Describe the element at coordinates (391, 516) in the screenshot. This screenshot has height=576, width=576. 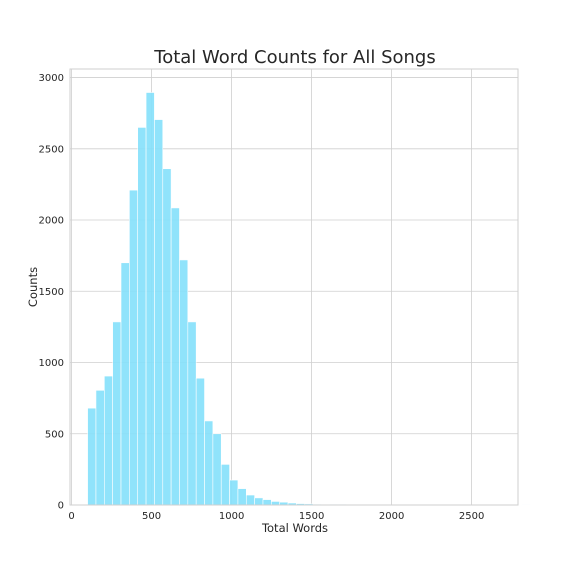
I see `x-tick-label: 2000` at that location.